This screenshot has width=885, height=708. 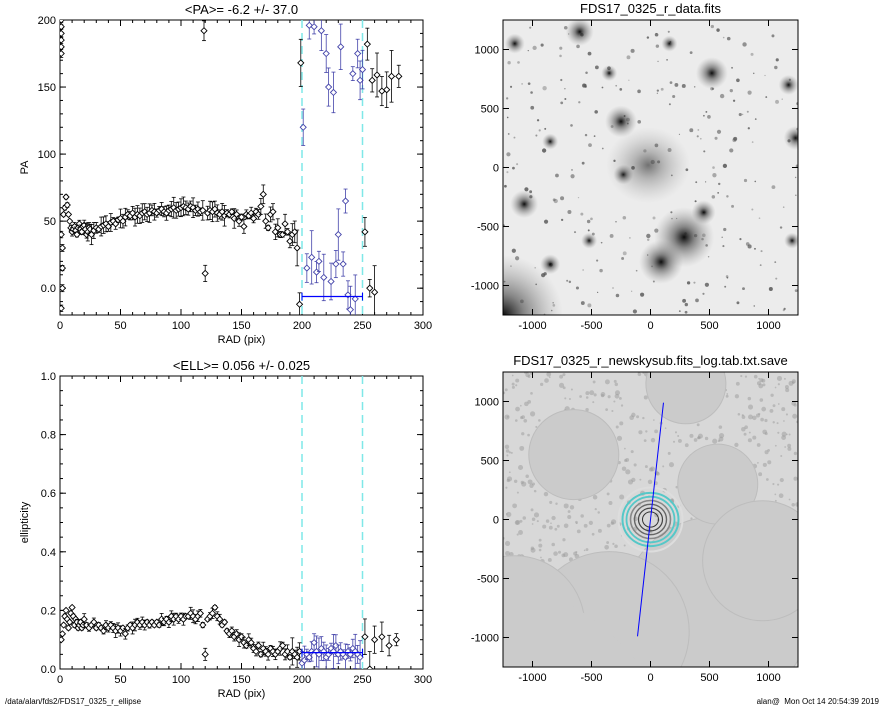 What do you see at coordinates (831, 701) in the screenshot?
I see `footer-timestamp: Mon Oct 14 20:54:39 2019` at bounding box center [831, 701].